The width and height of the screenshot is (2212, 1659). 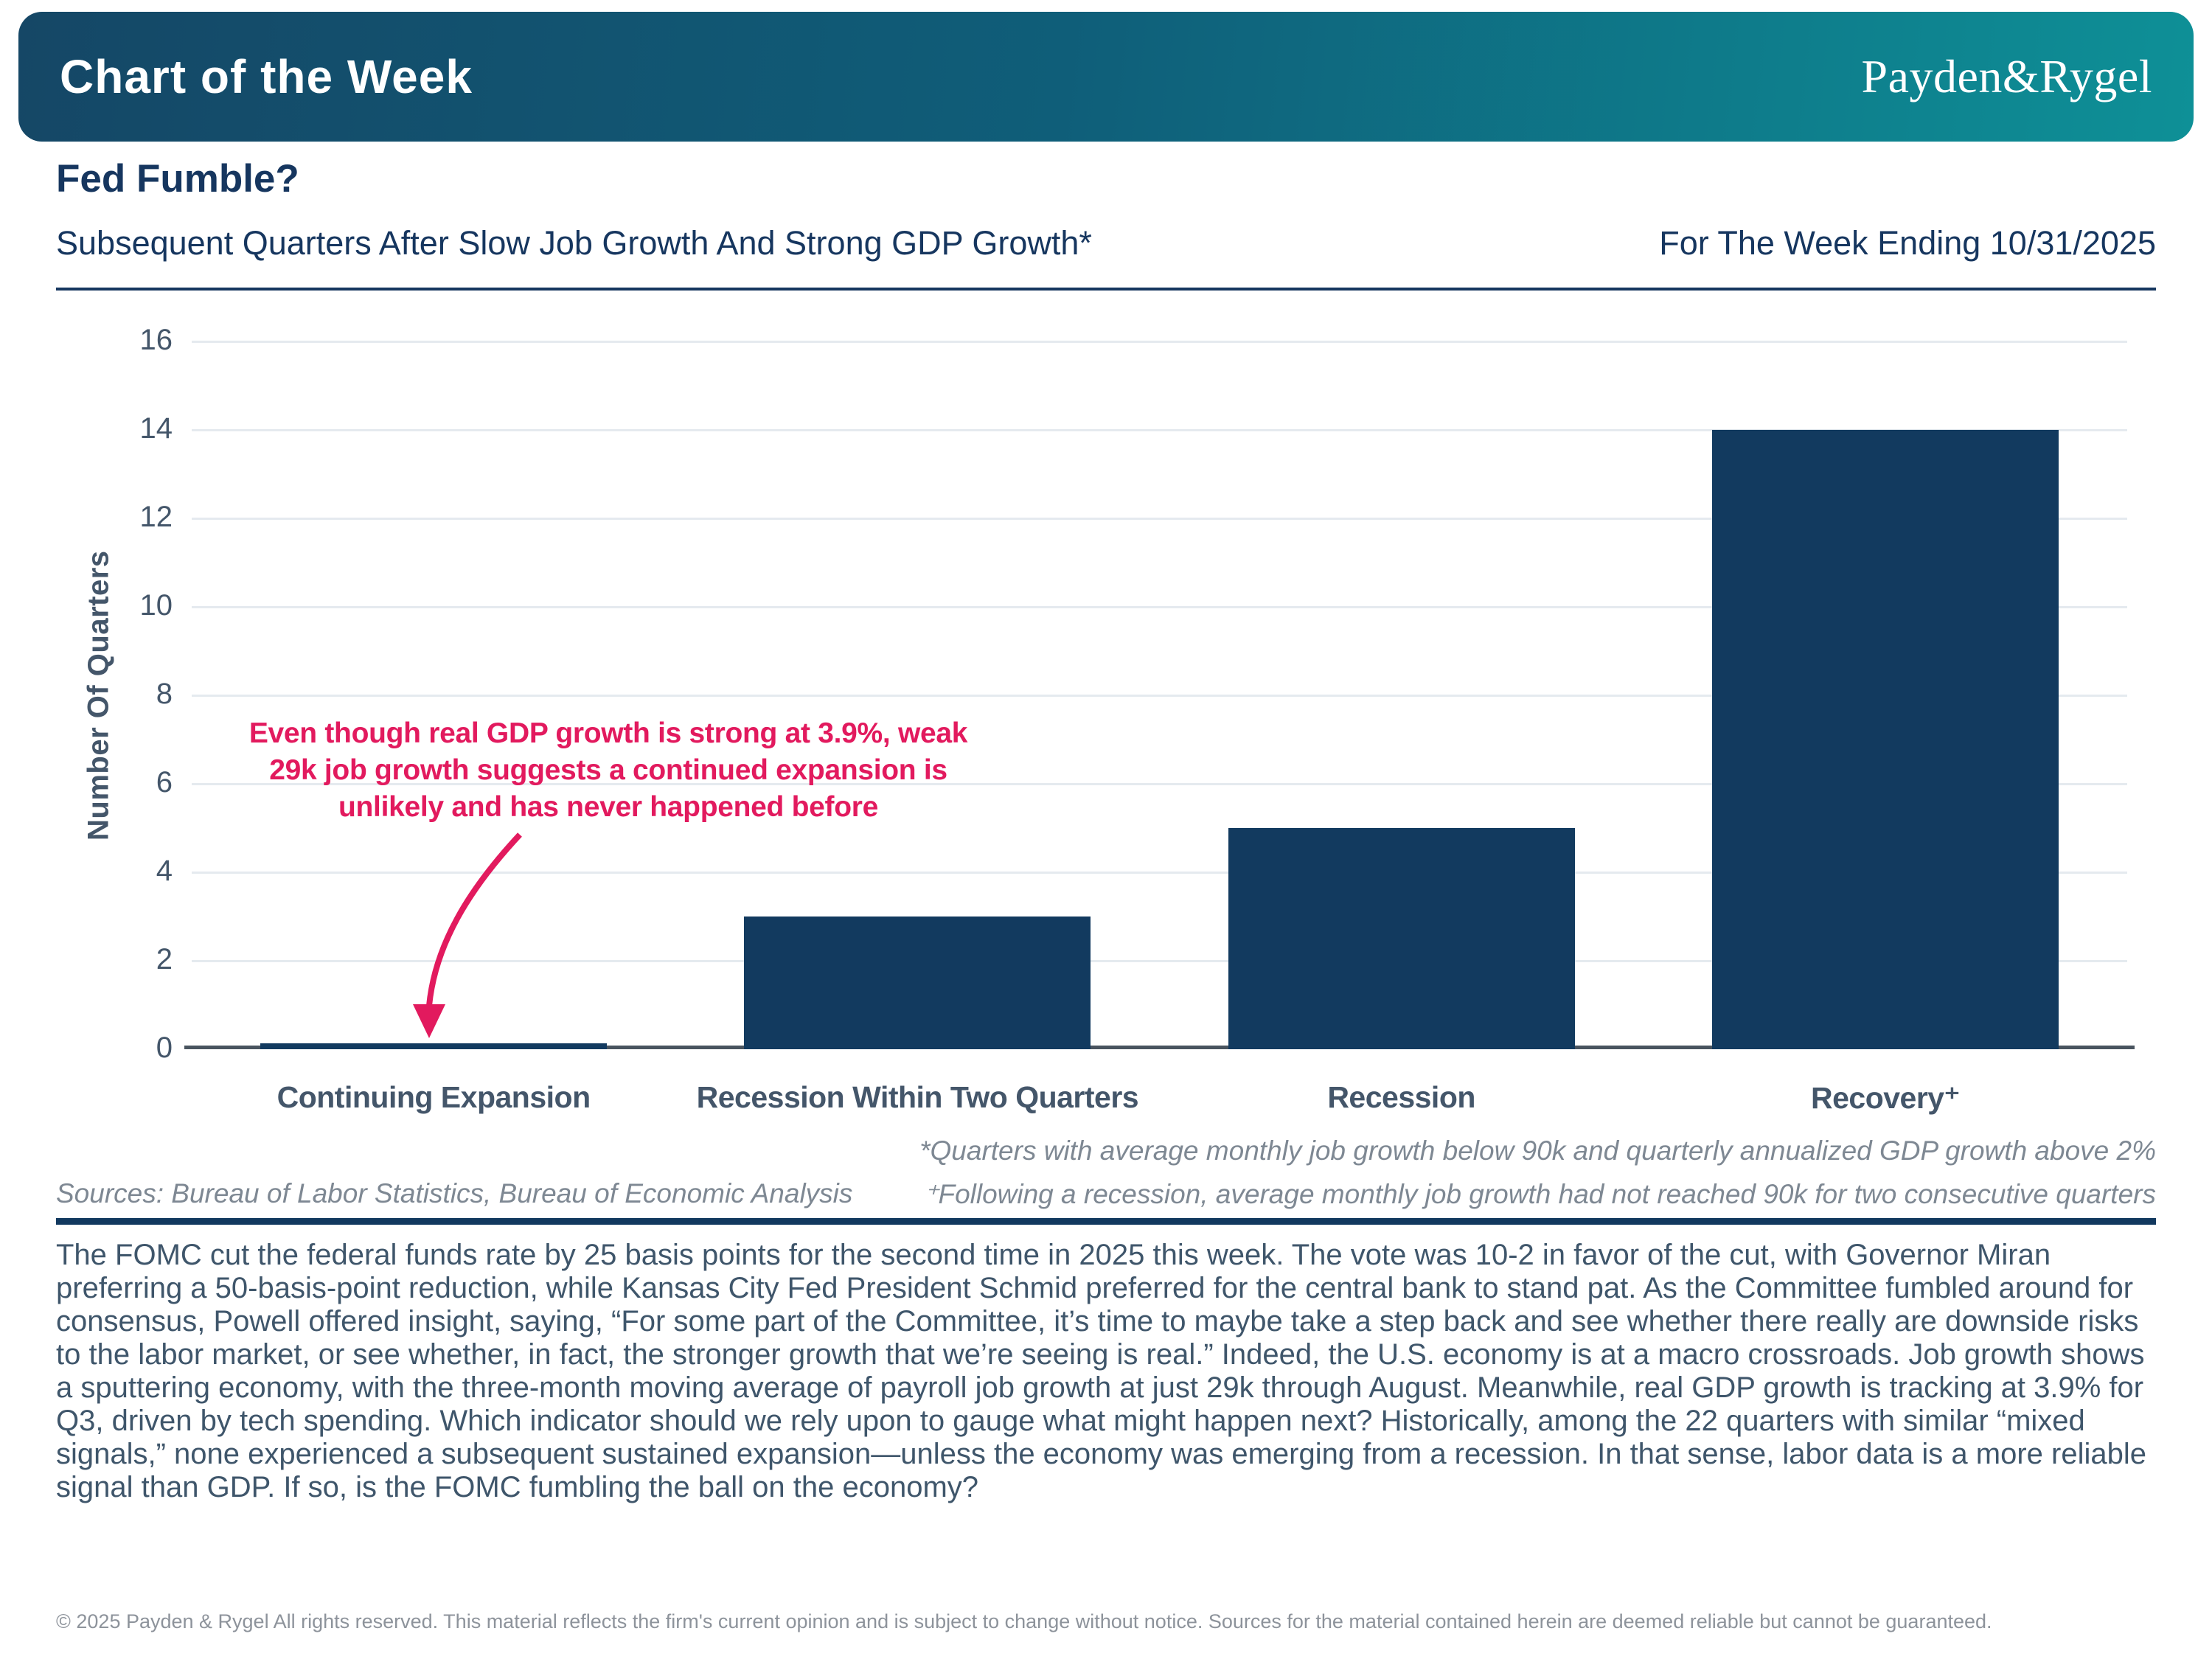 I want to click on y-tick-label-10: 10, so click(x=156, y=605).